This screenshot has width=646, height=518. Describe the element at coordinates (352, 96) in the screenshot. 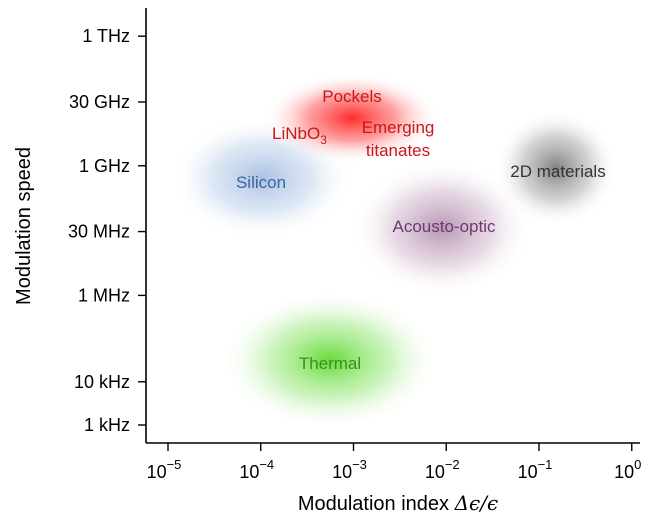

I see `label-pockels: Pockels` at that location.